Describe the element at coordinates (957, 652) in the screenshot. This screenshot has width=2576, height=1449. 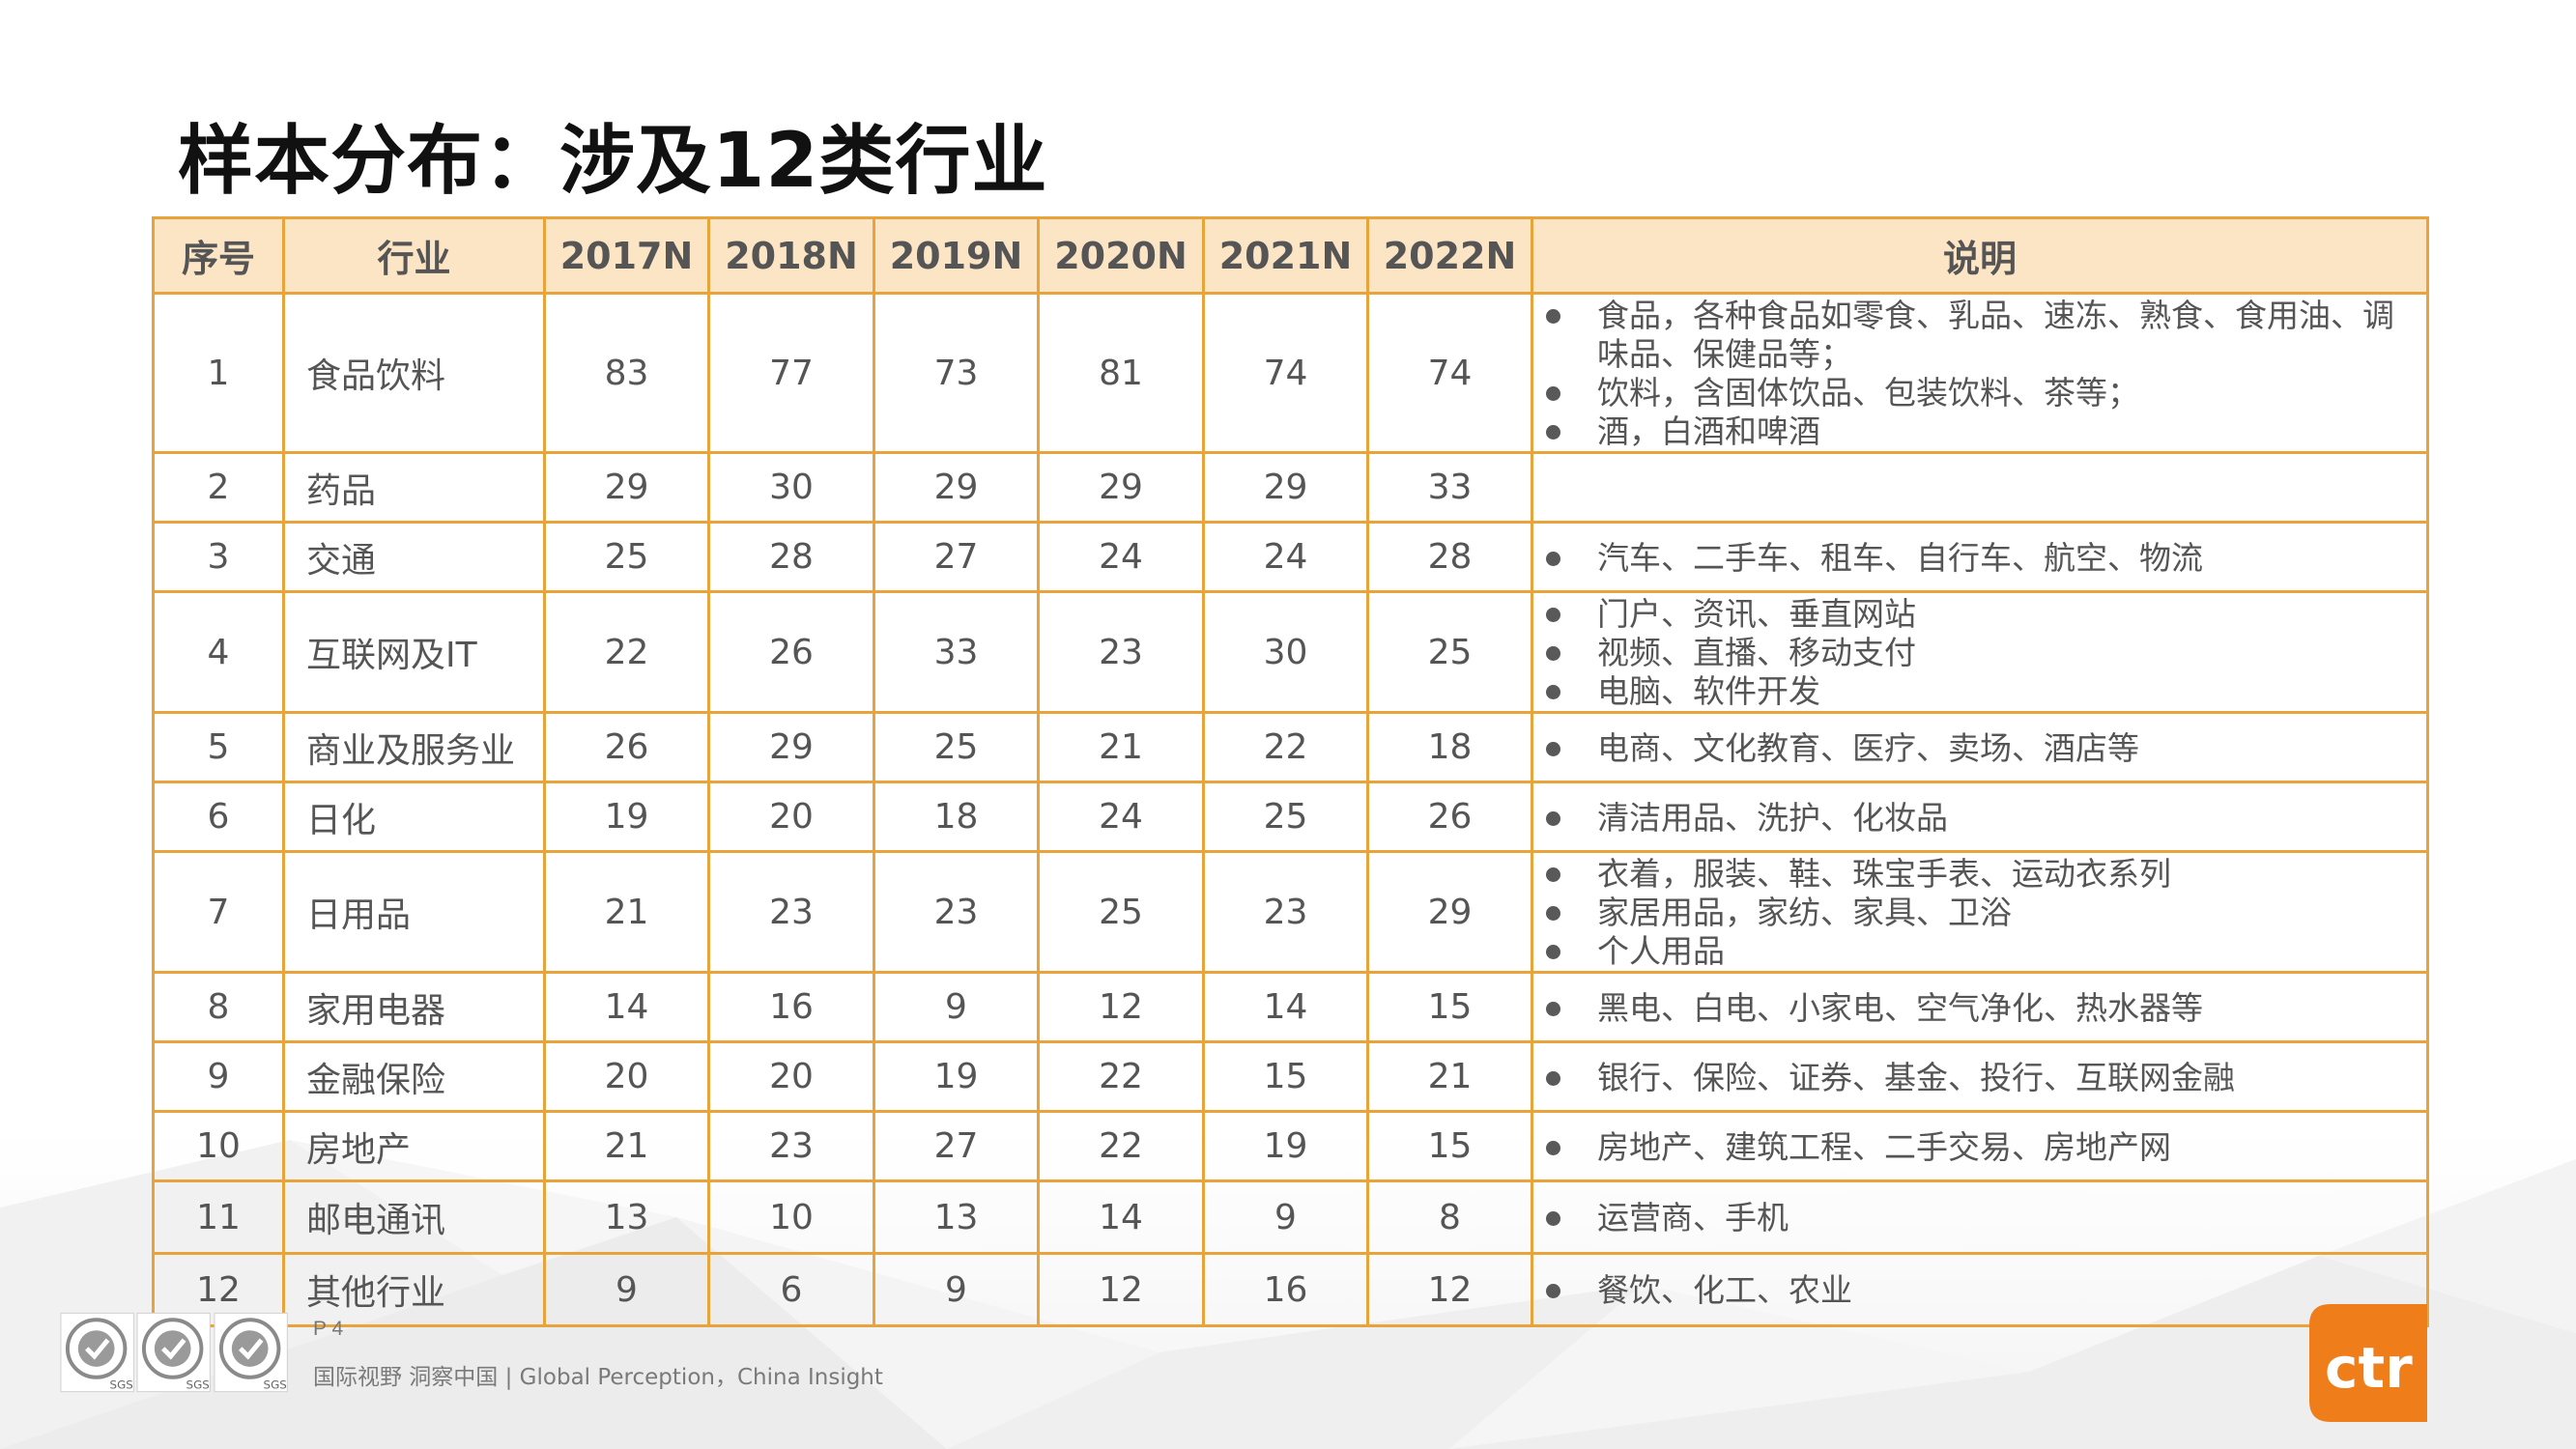
I see `value-2019: 33` at that location.